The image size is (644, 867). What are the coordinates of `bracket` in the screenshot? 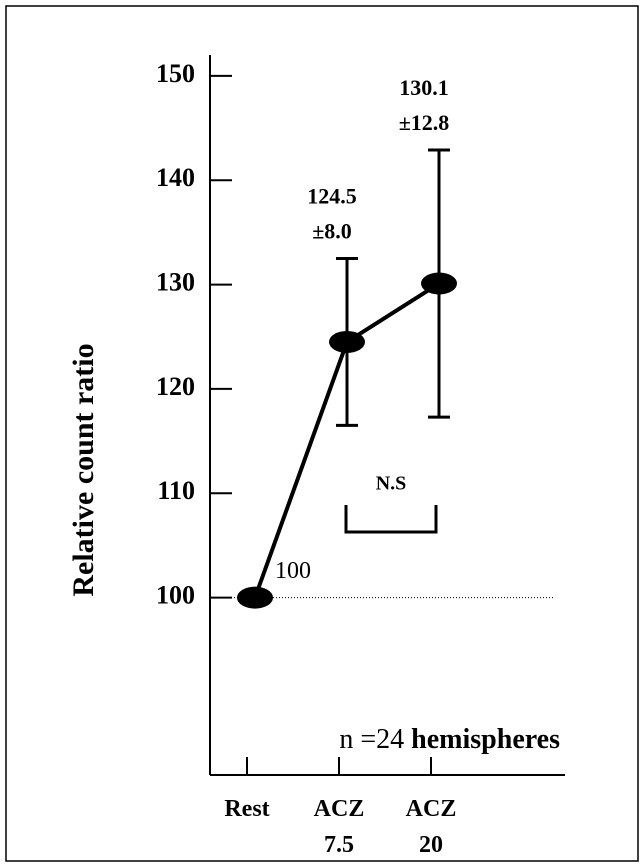 It's located at (391, 519).